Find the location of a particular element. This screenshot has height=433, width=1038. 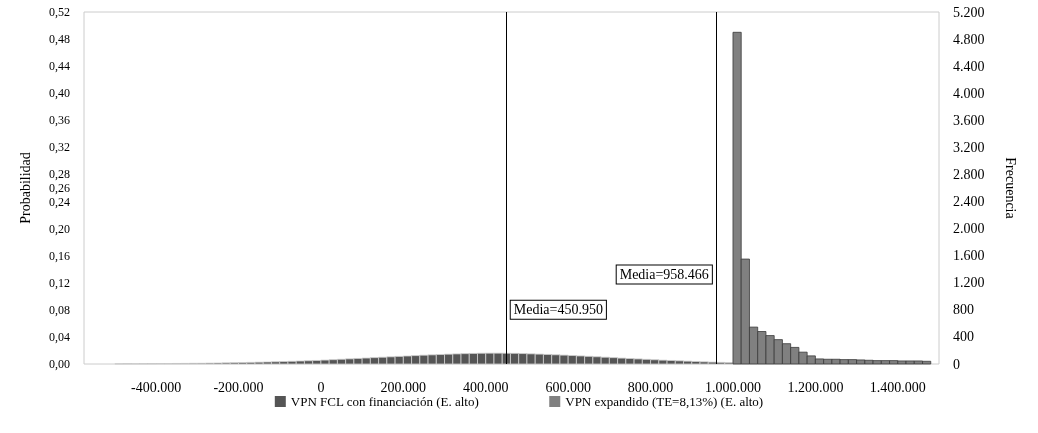

y-tick-label: 0,44 is located at coordinates (59, 66).